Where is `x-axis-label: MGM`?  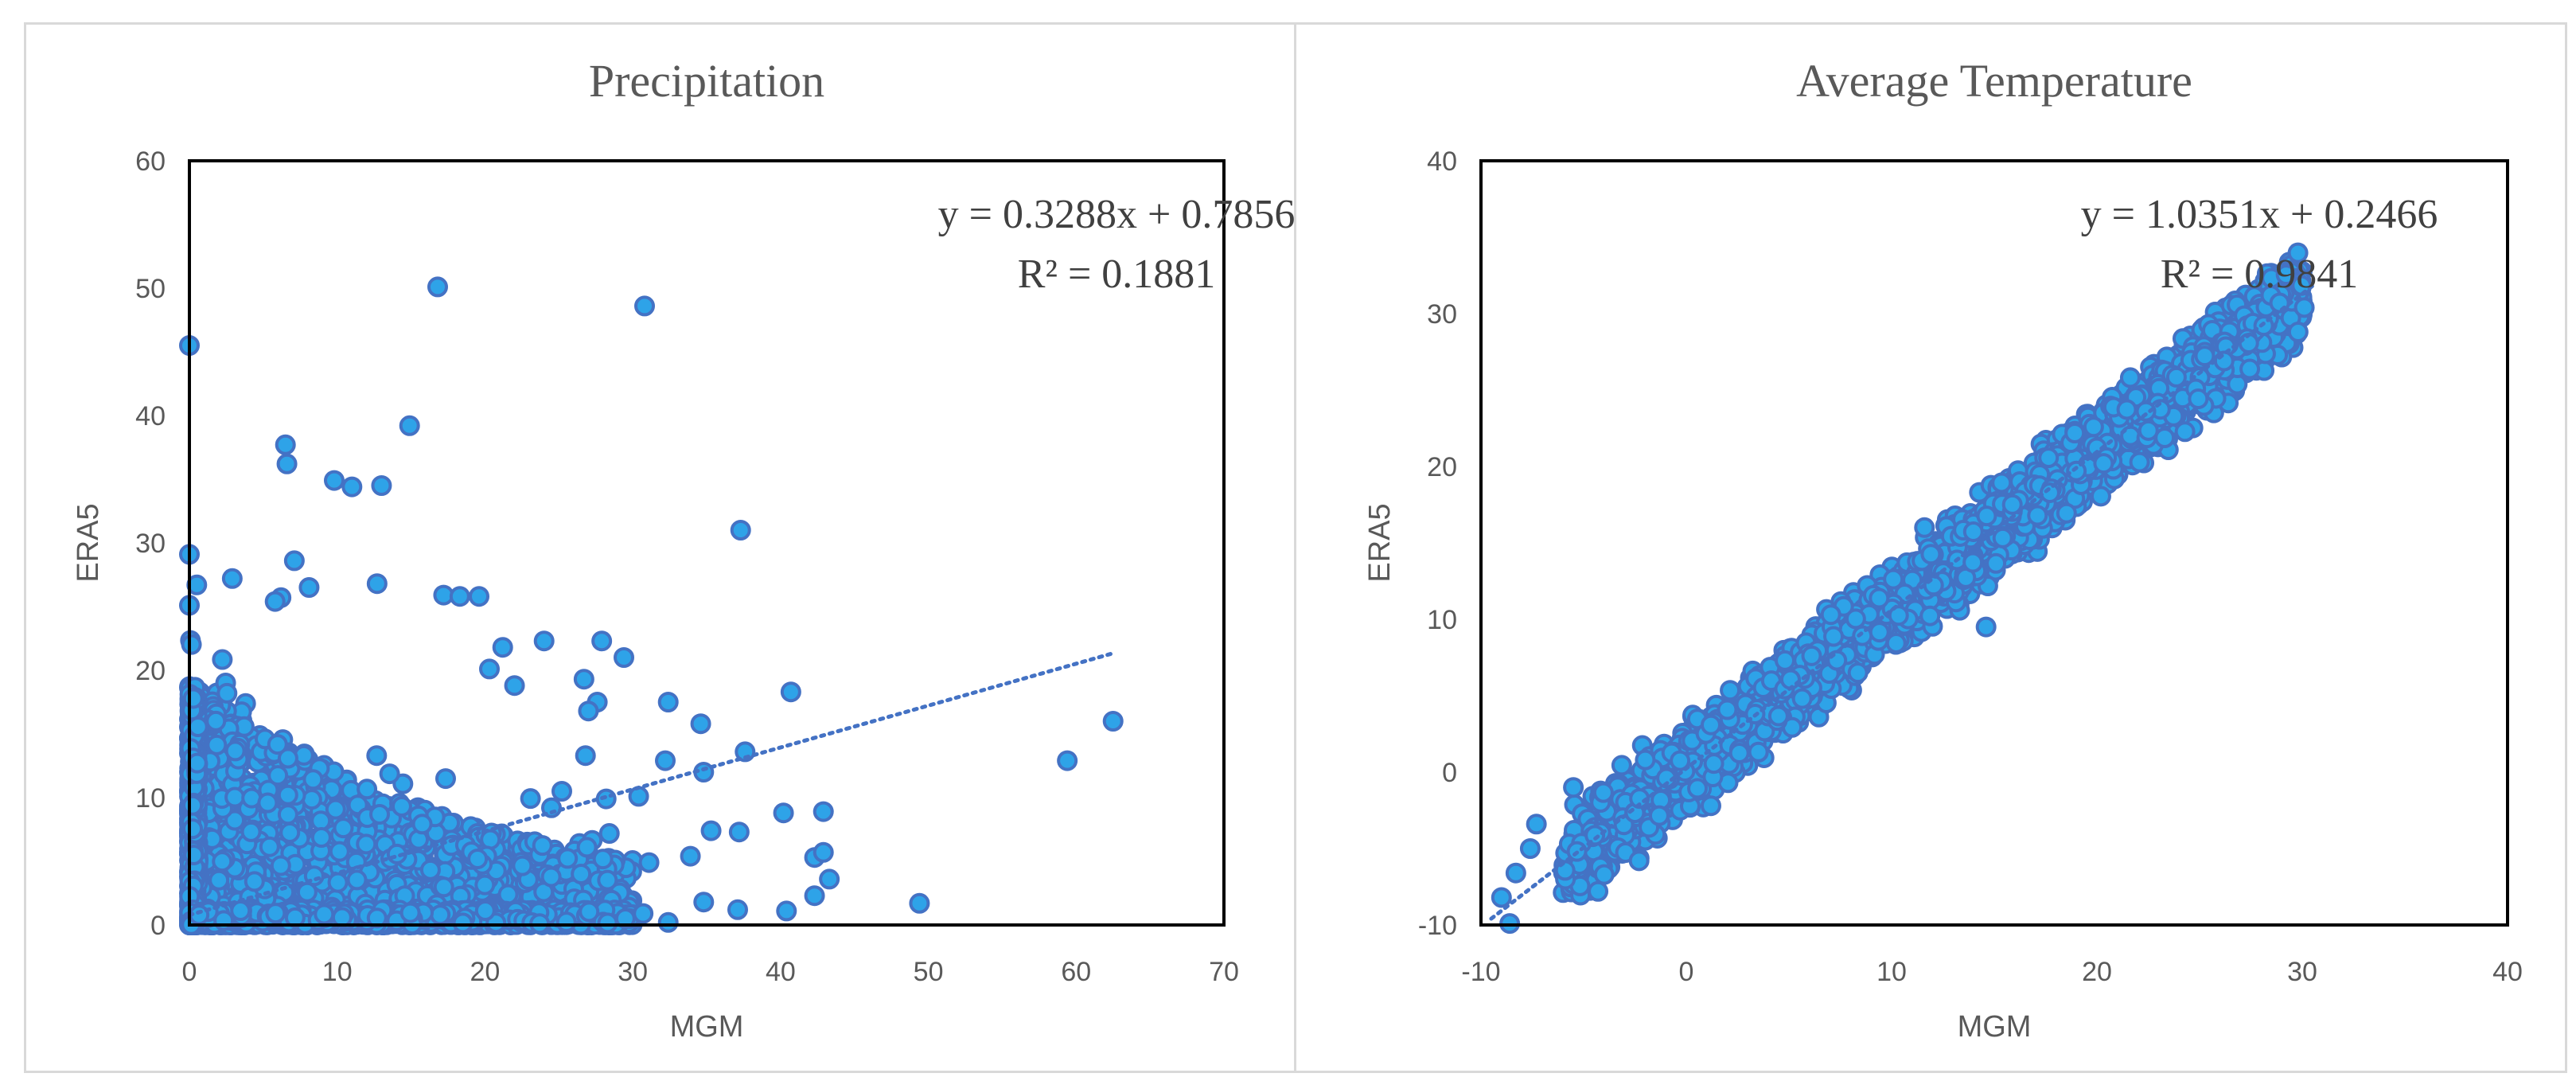 x-axis-label: MGM is located at coordinates (707, 1027).